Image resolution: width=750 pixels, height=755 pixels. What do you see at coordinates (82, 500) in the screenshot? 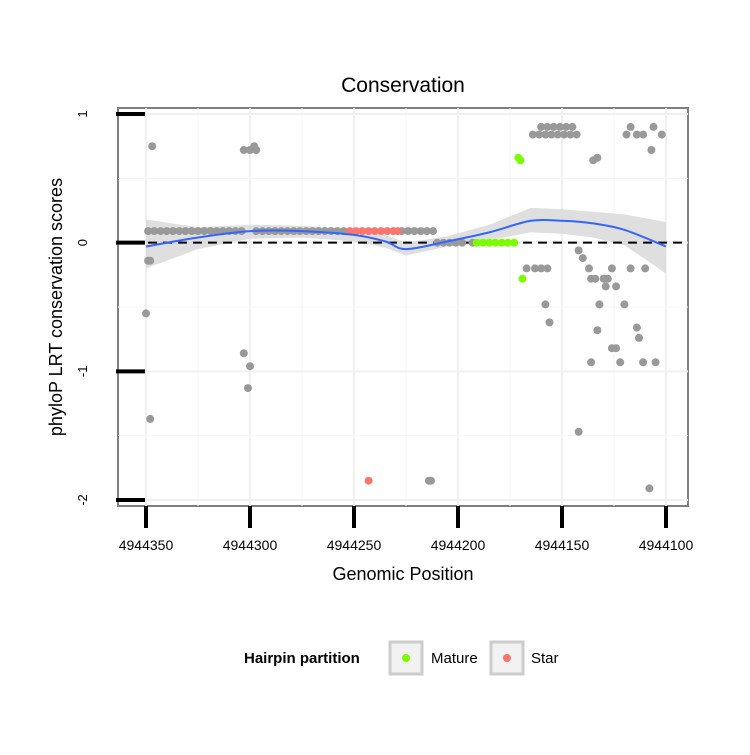
I see `y-tick-label: -2` at bounding box center [82, 500].